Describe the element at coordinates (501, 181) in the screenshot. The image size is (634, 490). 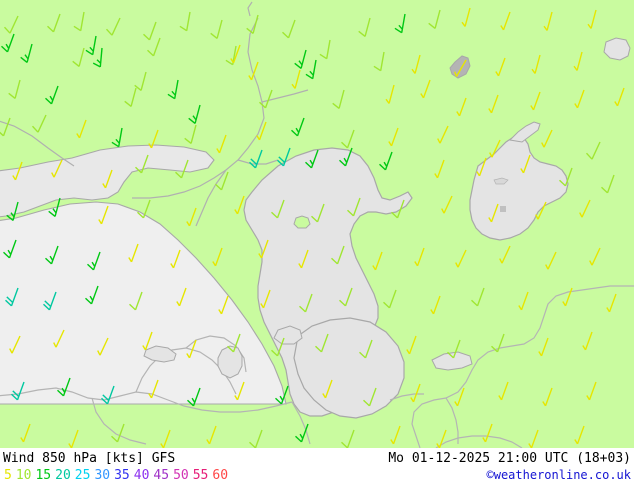
I see `island-inner-mark` at that location.